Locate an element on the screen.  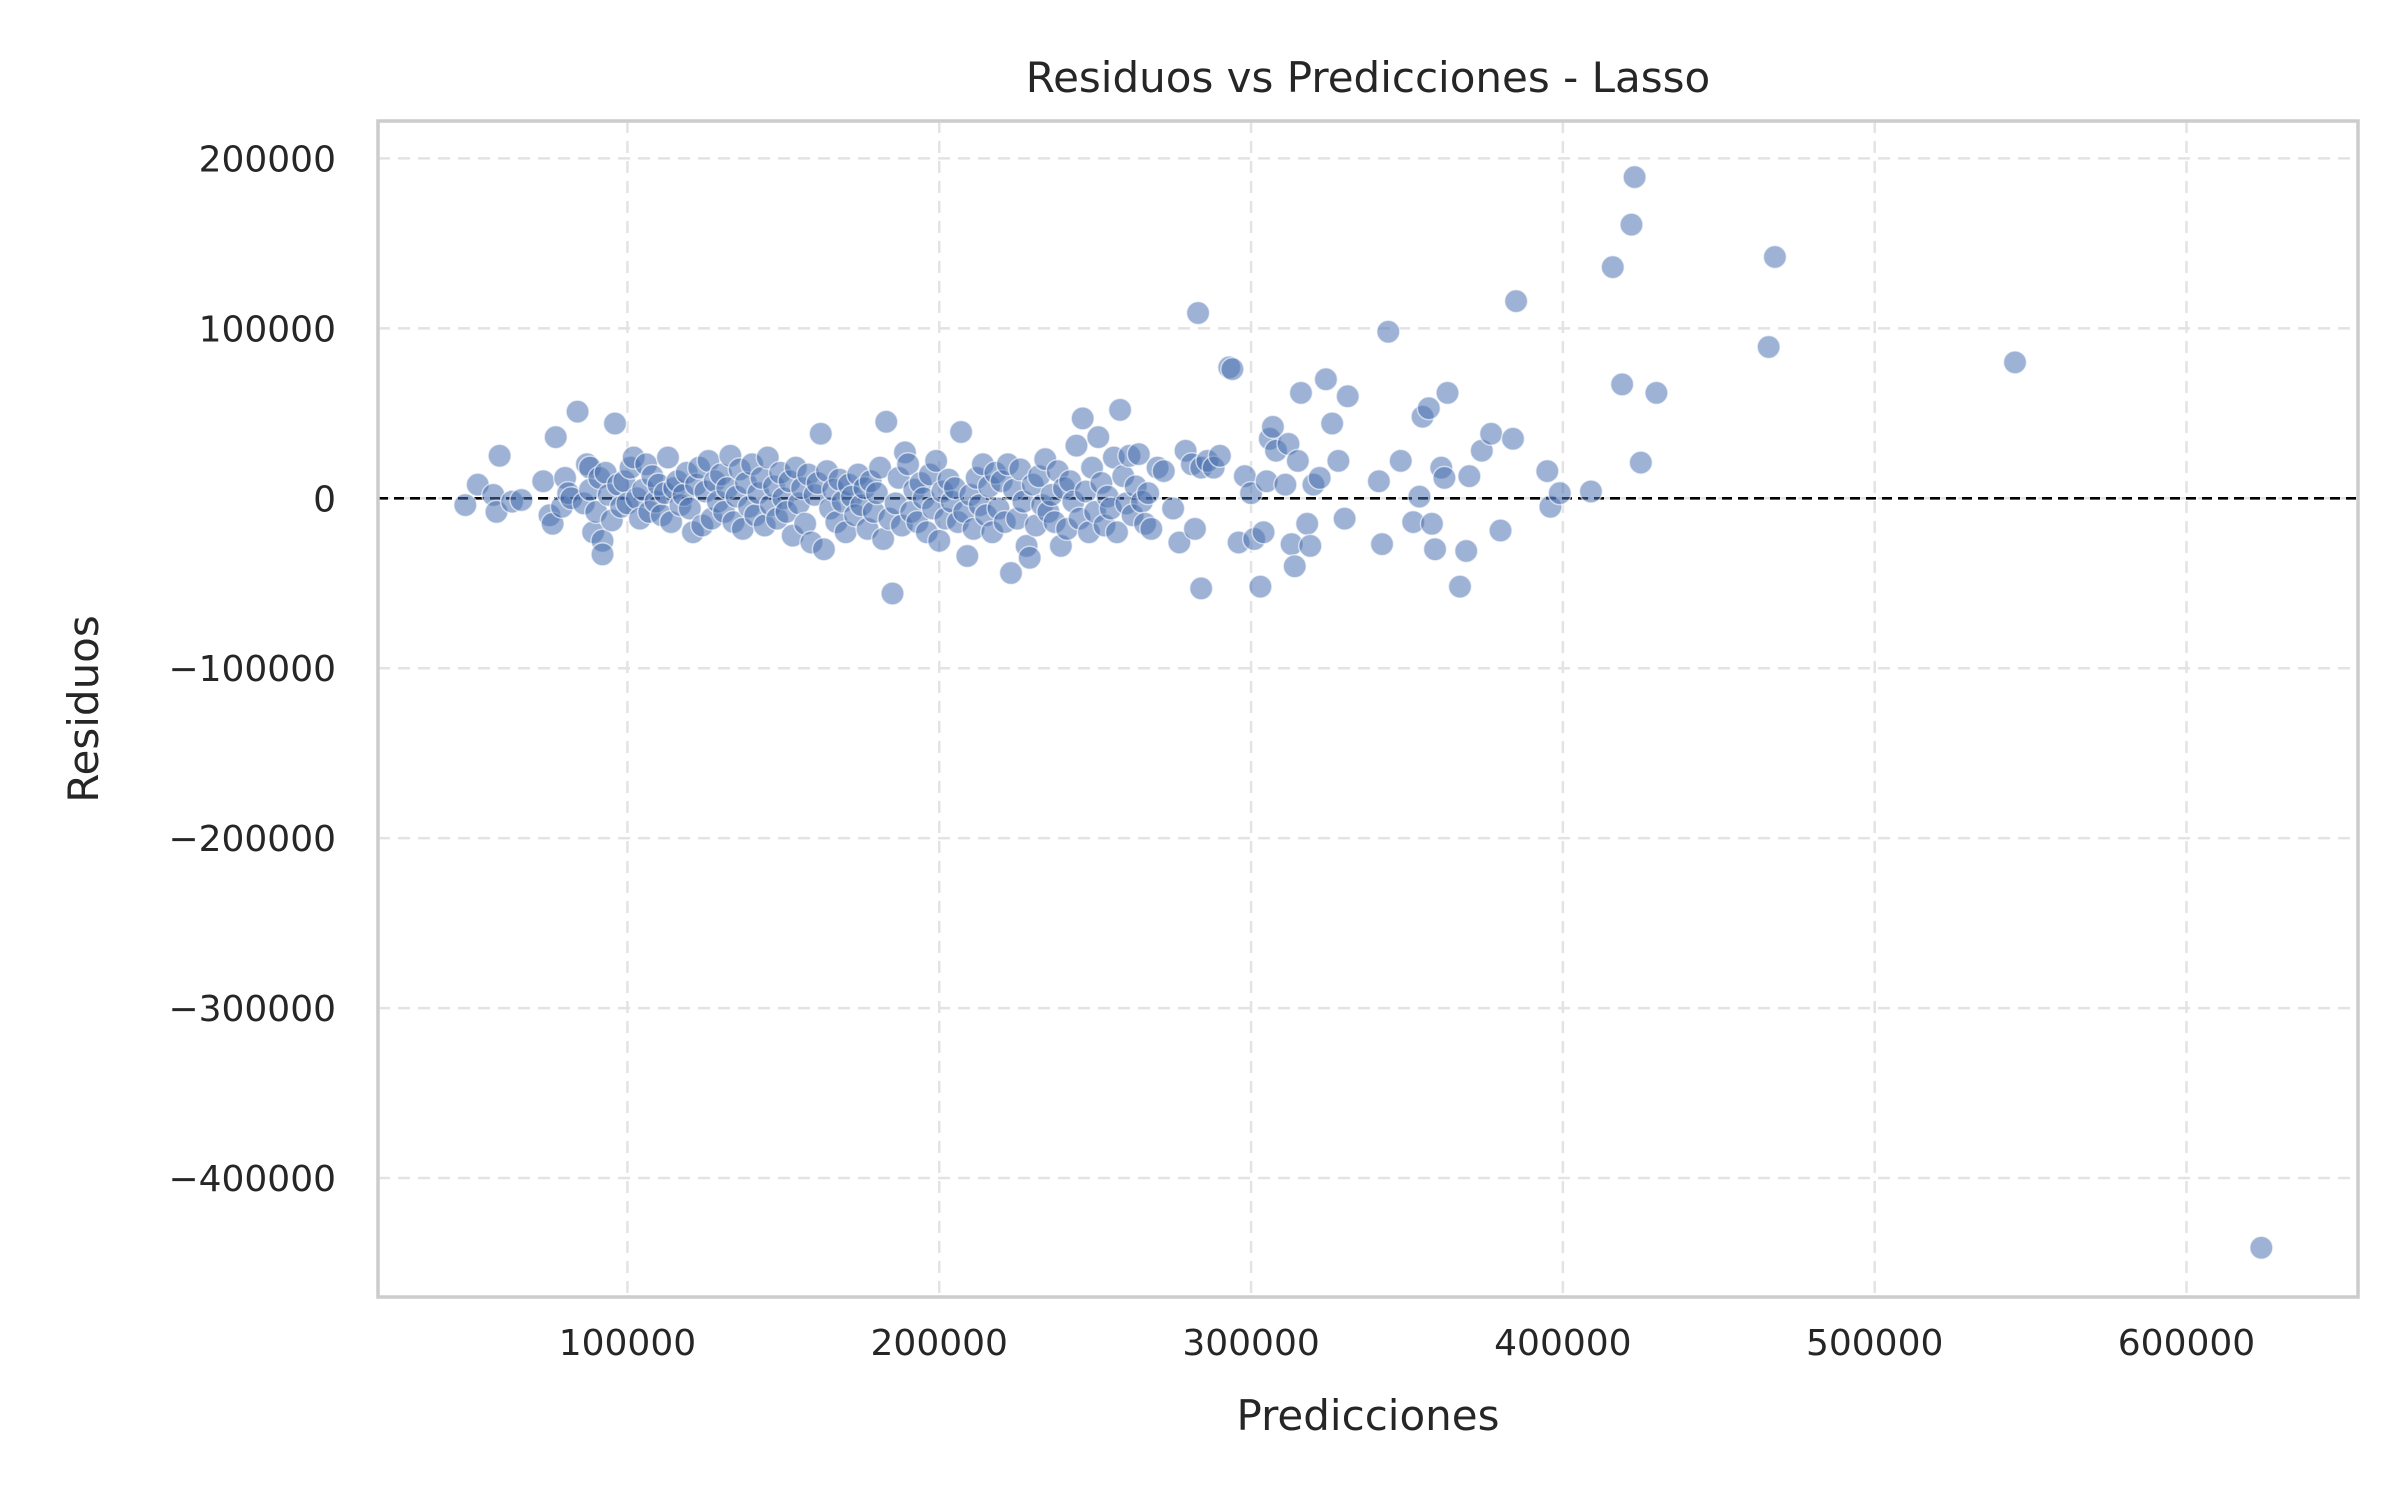
chart-title: Residuos vs Predicciones - Lasso is located at coordinates (1368, 77).